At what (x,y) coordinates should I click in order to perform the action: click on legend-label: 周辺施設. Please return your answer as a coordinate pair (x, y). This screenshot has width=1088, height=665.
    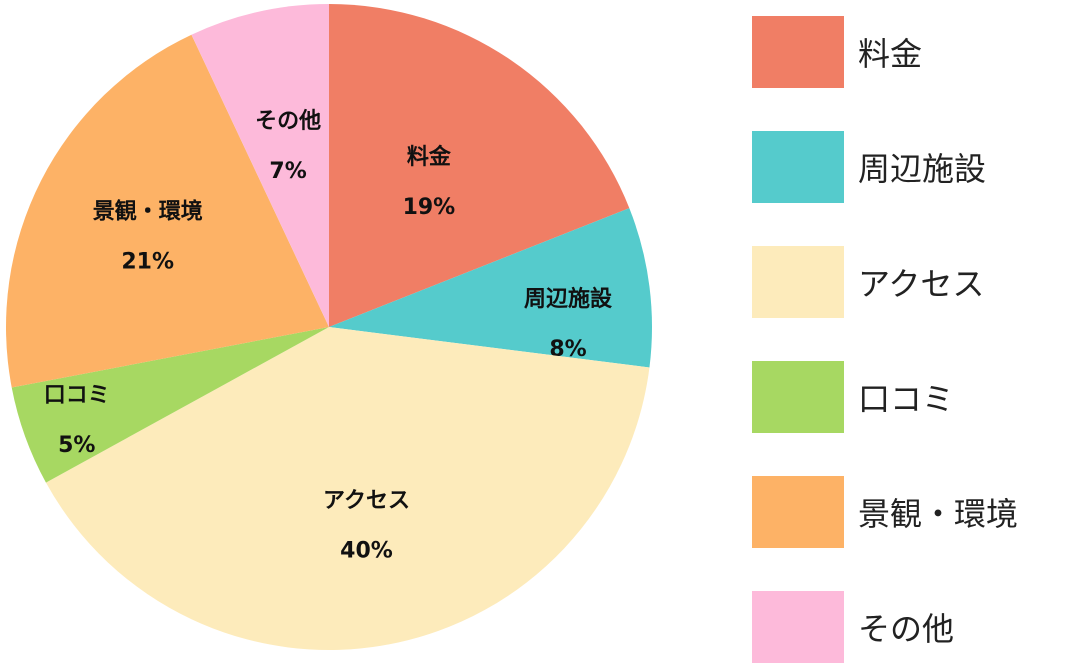
    Looking at the image, I should click on (922, 169).